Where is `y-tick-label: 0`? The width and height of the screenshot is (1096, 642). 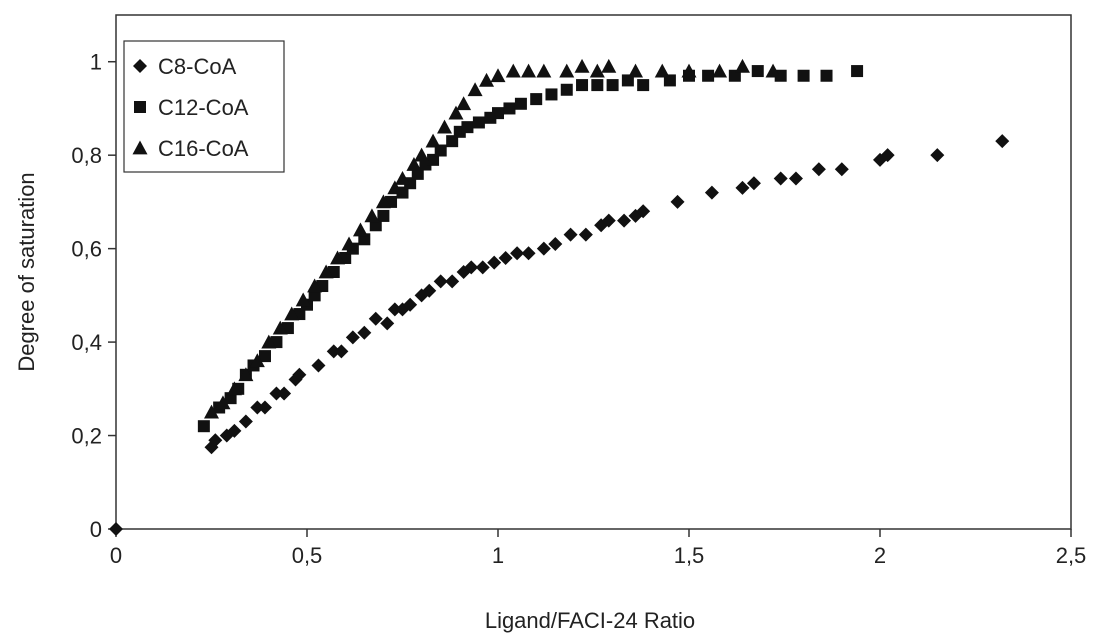 y-tick-label: 0 is located at coordinates (96, 529).